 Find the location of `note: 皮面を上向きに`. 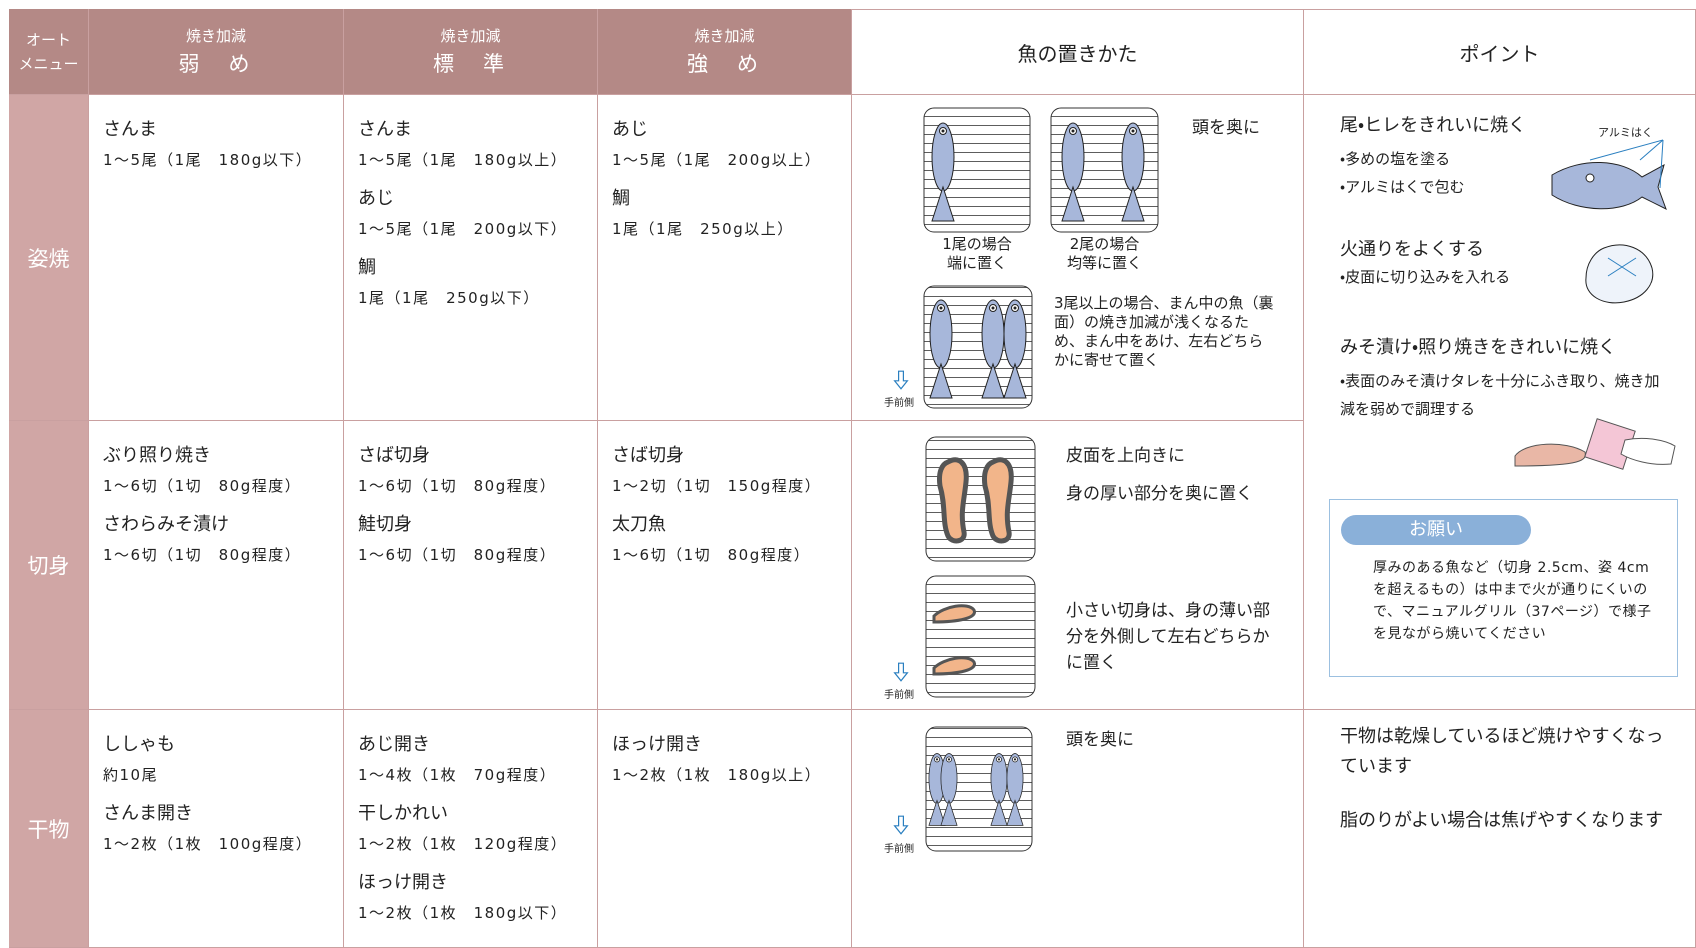

note: 皮面を上向きに is located at coordinates (1125, 456).